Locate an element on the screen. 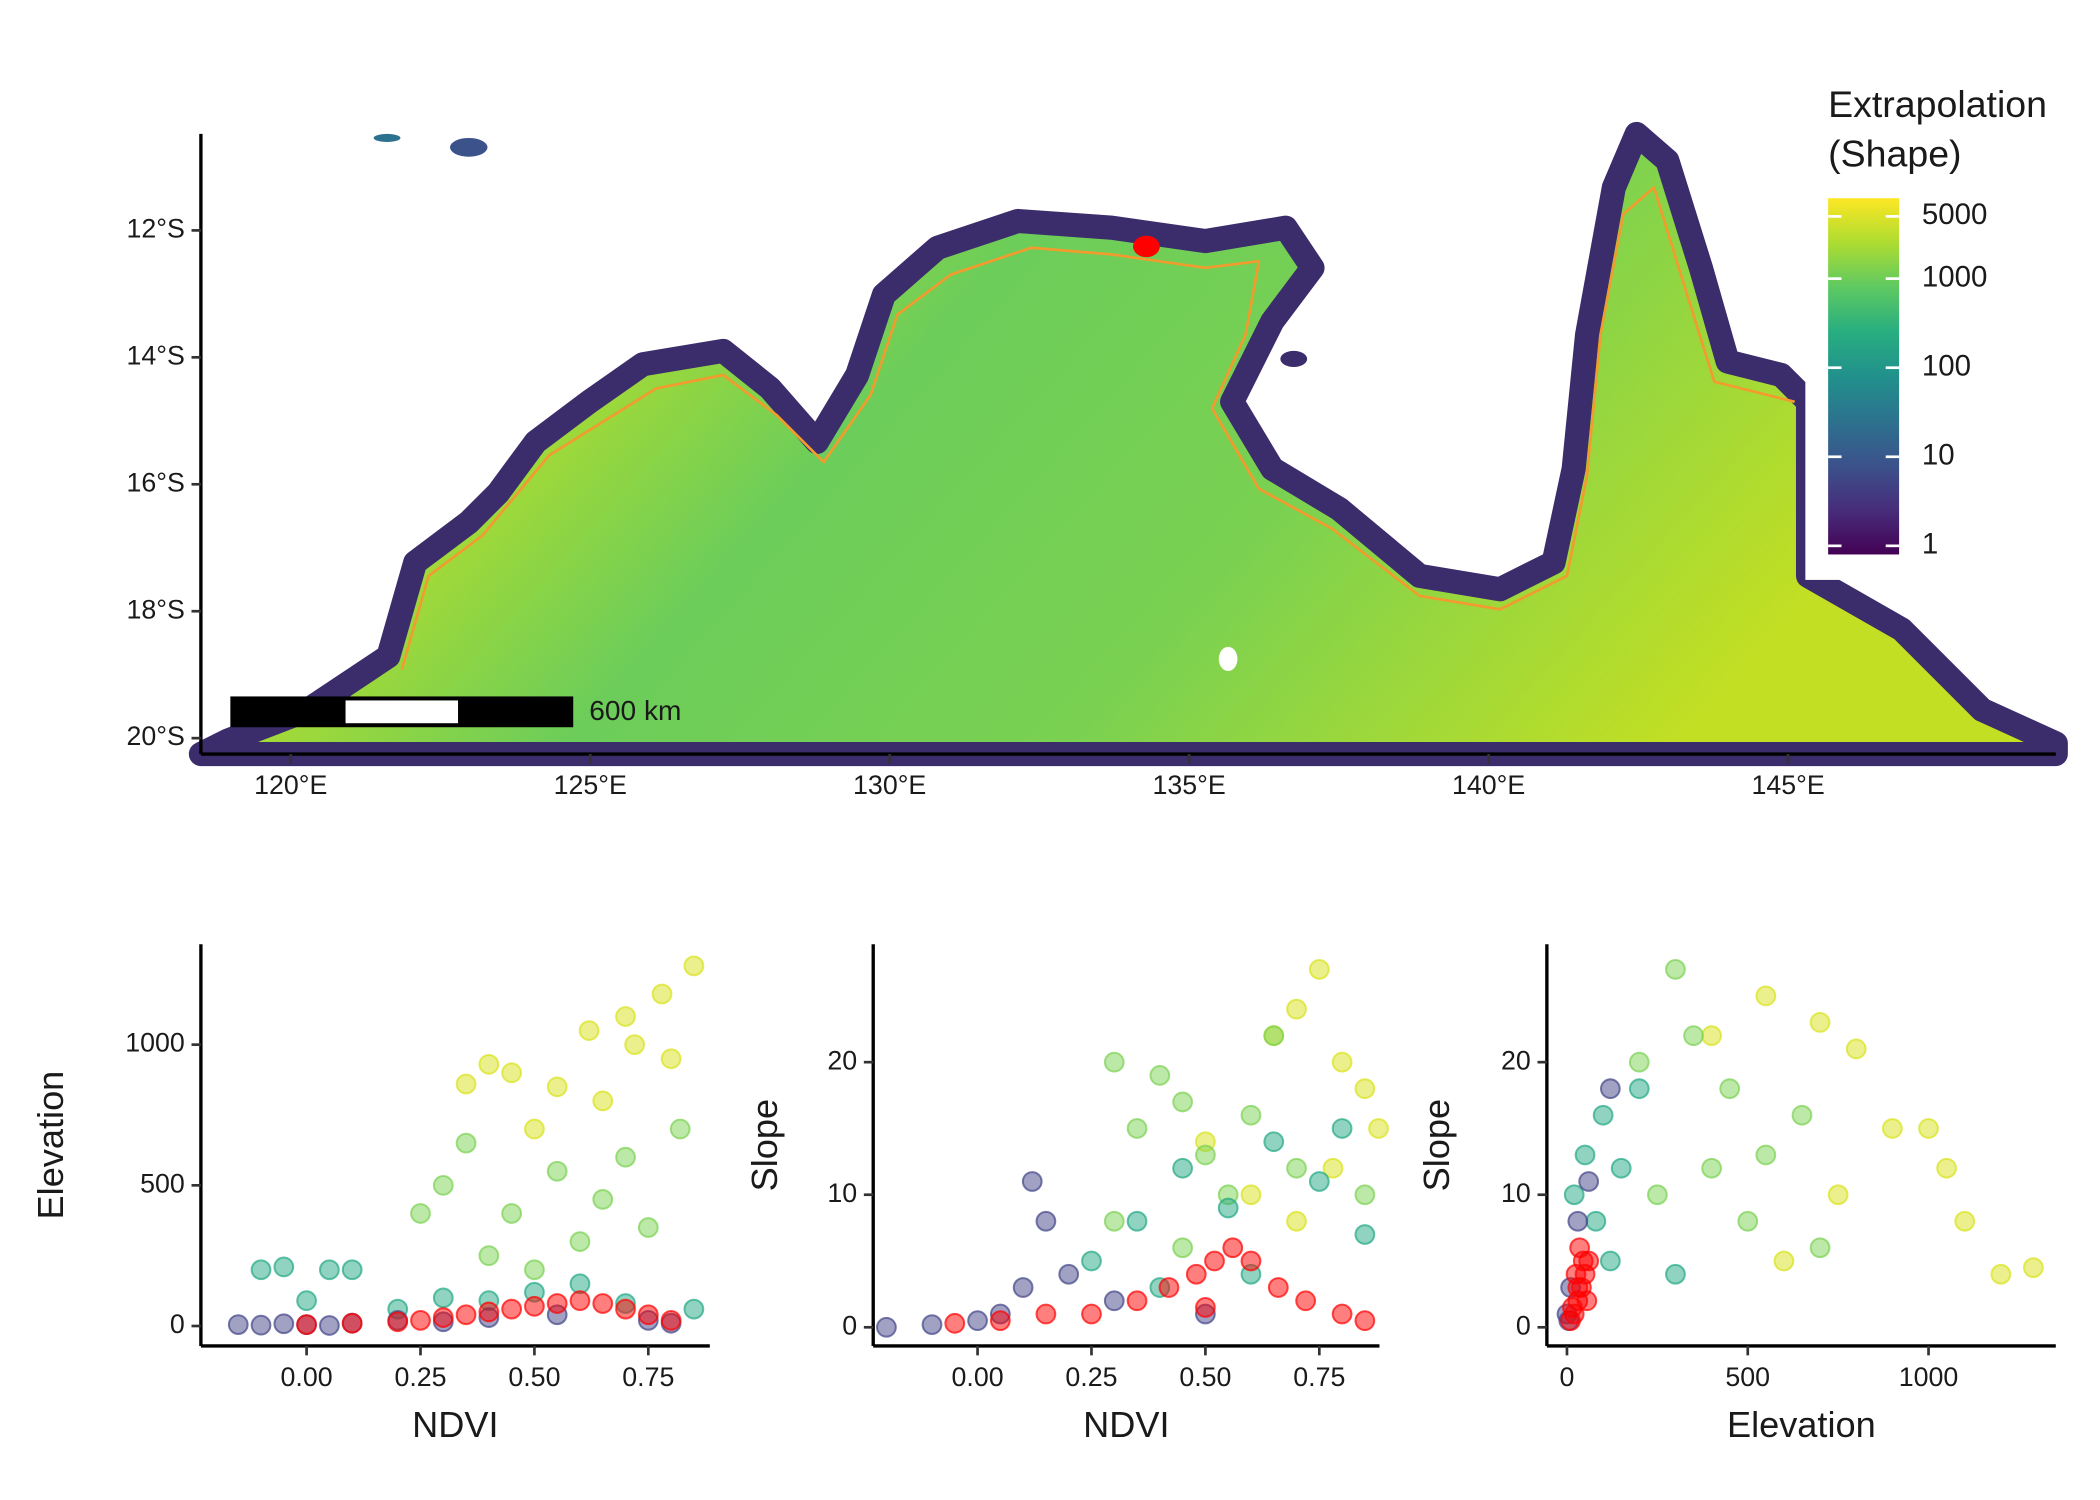  y-tick-label: 16°S is located at coordinates (155, 482).